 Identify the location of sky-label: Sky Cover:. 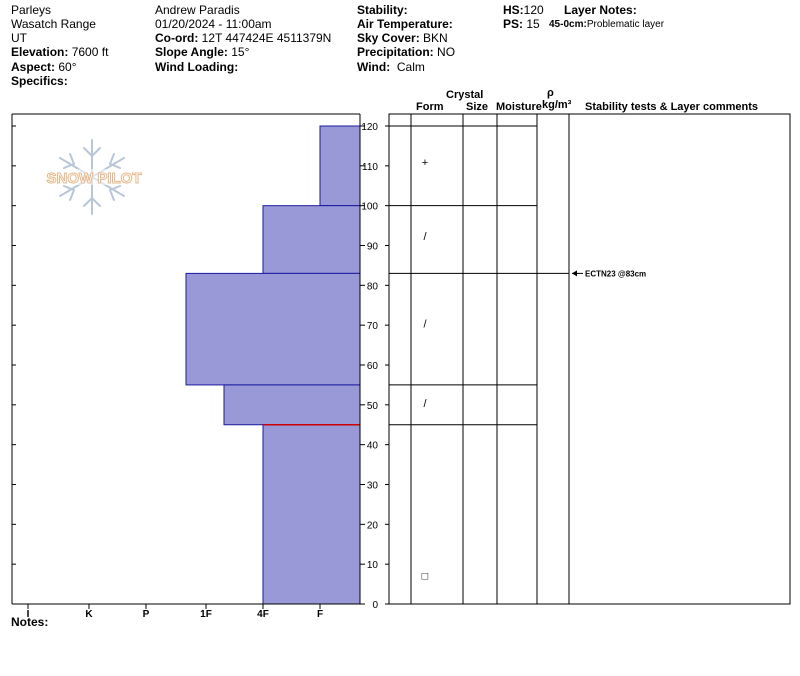
(388, 38).